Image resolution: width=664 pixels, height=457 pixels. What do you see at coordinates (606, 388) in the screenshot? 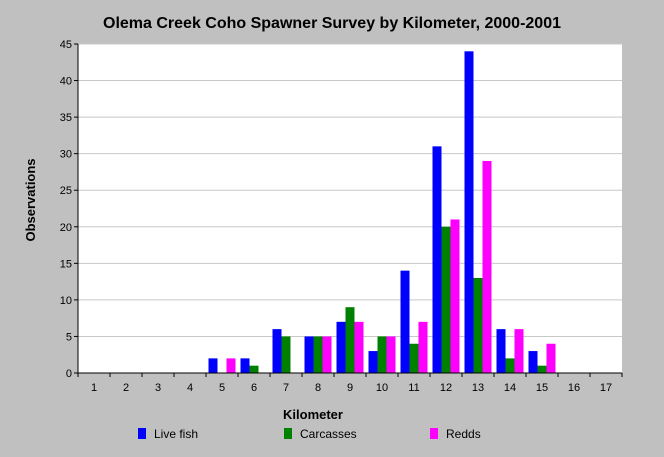
I see `x-tick-label: 17` at bounding box center [606, 388].